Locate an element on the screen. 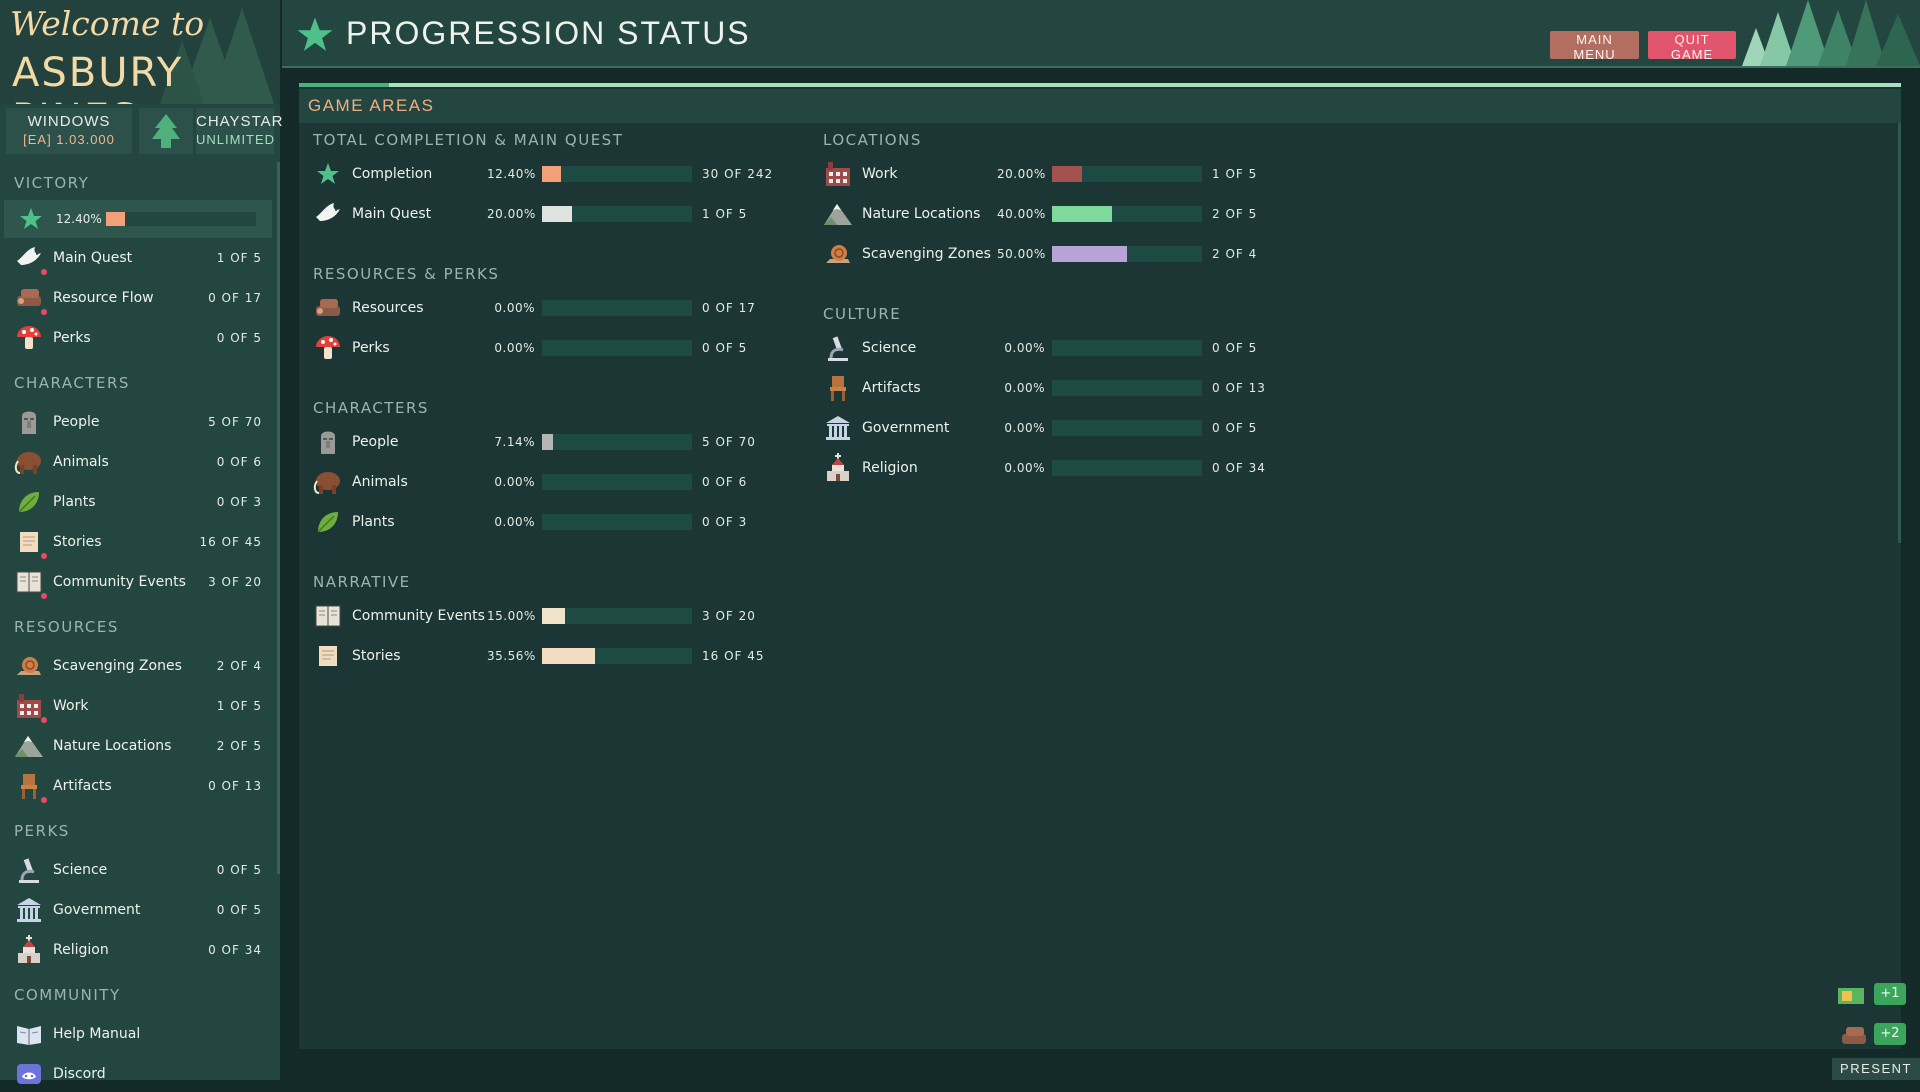  sidebar-item-label: Community Events is located at coordinates (119, 582).